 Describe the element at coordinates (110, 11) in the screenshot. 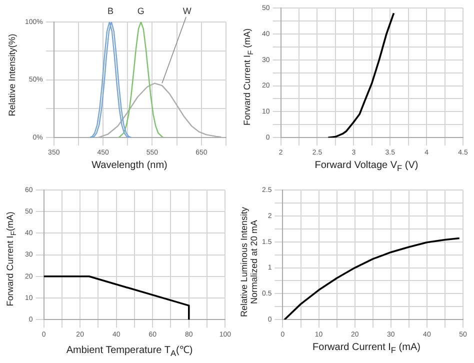

I see `annotation: B` at that location.